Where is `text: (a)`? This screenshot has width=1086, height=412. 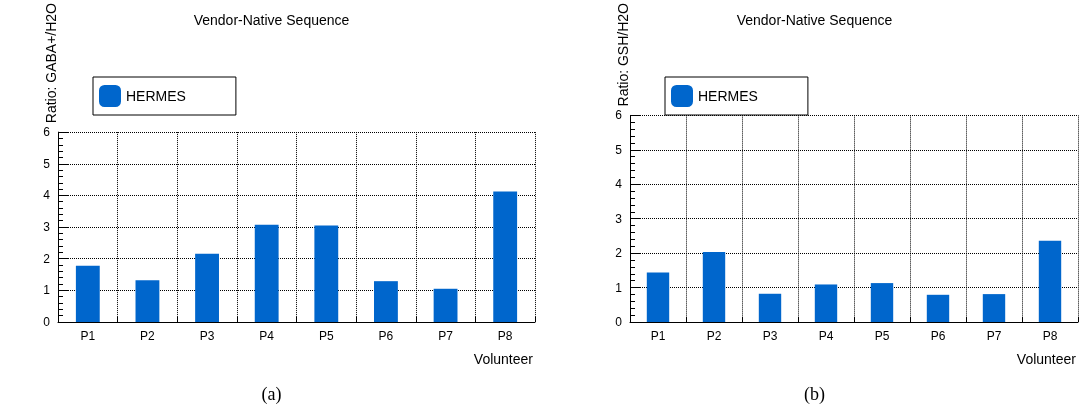
text: (a) is located at coordinates (271, 394).